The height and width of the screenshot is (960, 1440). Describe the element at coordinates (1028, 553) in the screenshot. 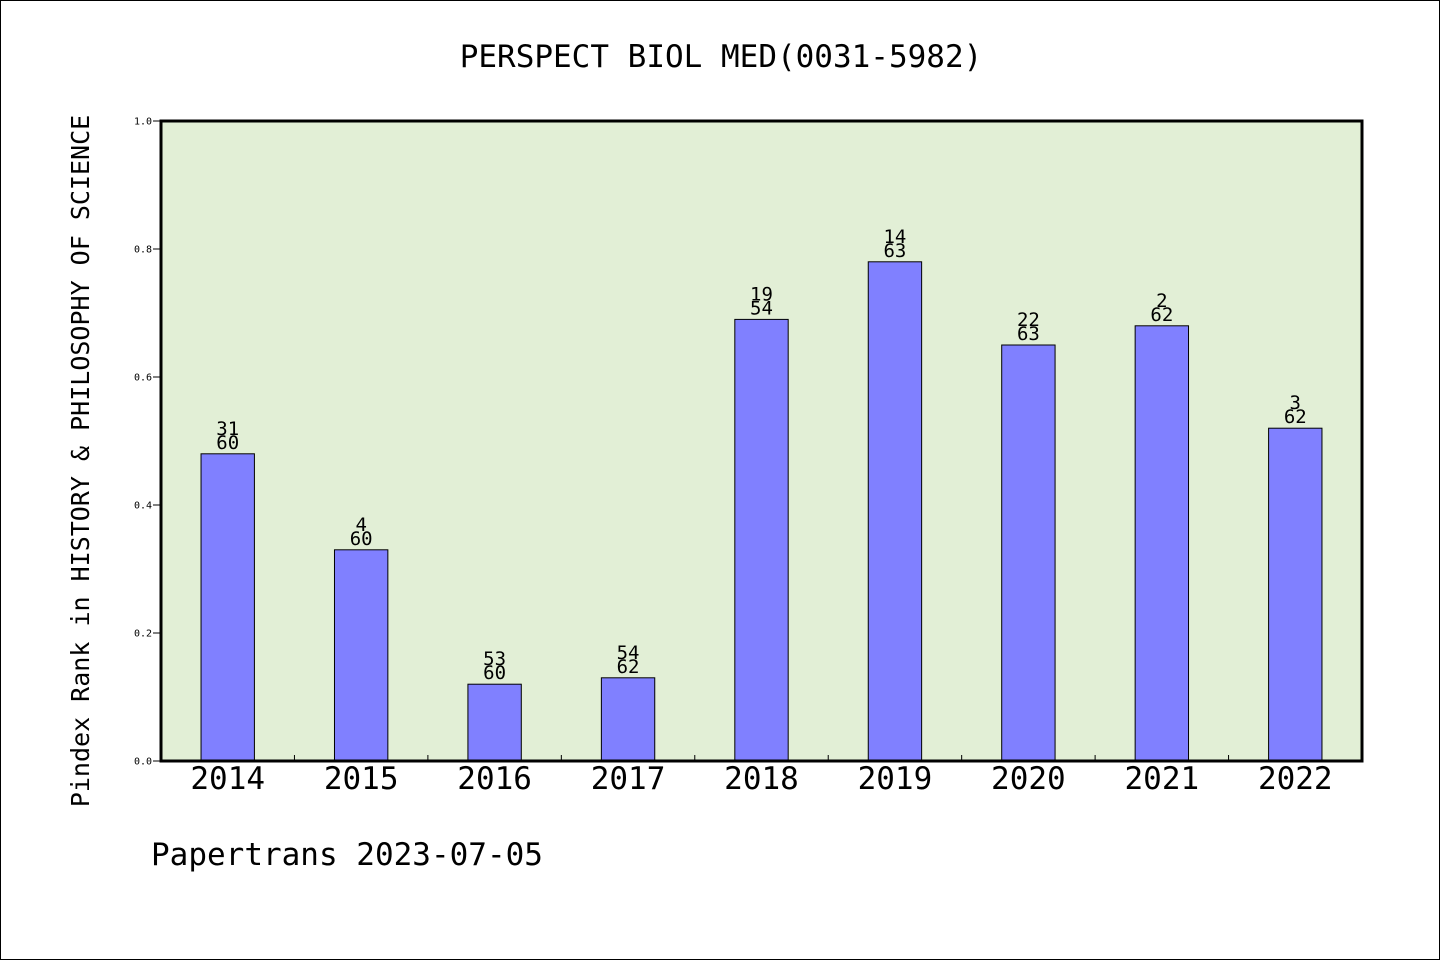

I see `bar-2020` at that location.